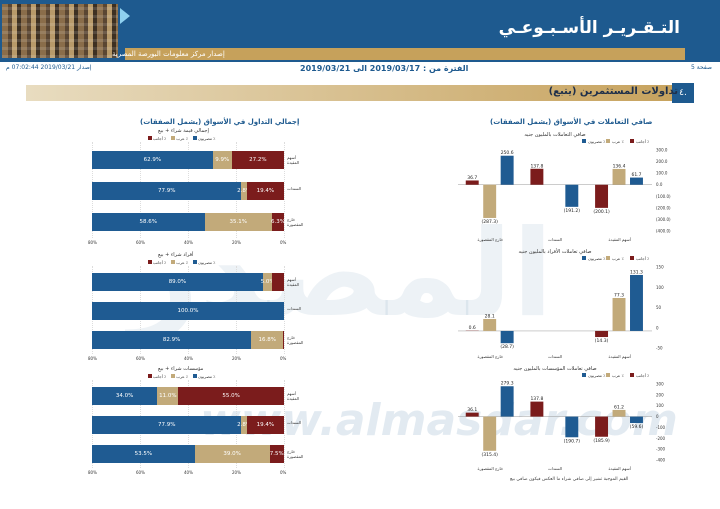 Image resolution: width=720 pixels, height=509 pixels. Describe the element at coordinates (490, 316) in the screenshot. I see `data-label: 28.1` at that location.